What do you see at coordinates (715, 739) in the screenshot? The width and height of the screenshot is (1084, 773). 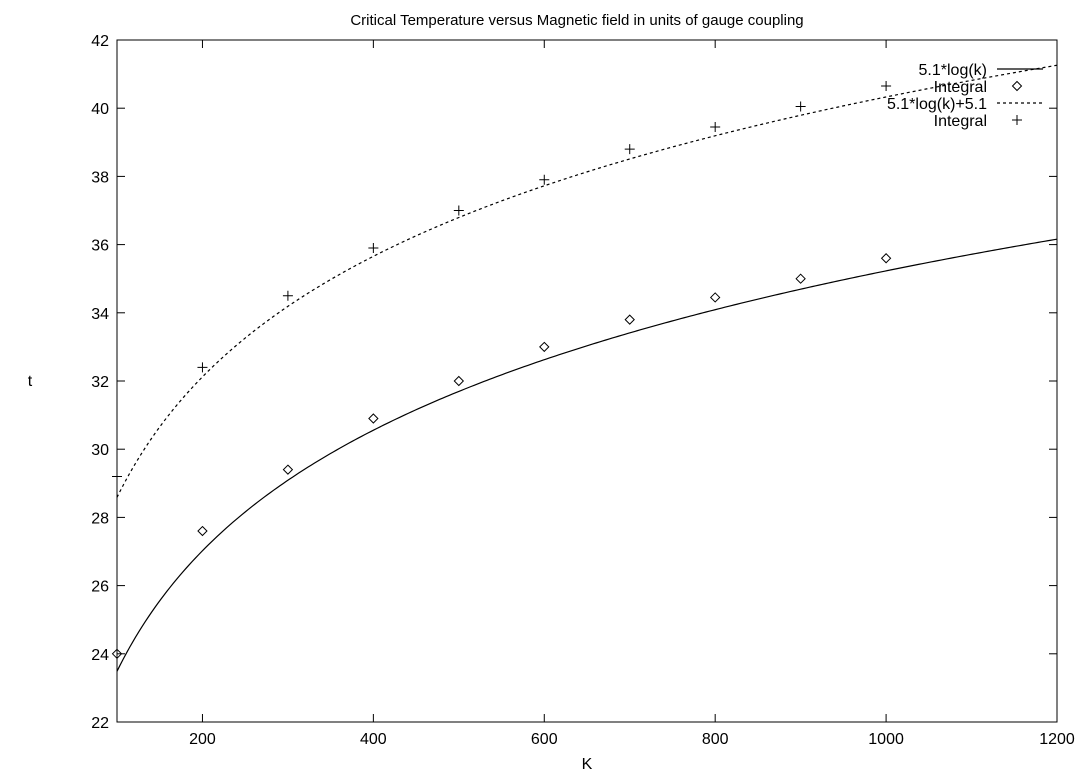 I see `x-tick-label: 800` at bounding box center [715, 739].